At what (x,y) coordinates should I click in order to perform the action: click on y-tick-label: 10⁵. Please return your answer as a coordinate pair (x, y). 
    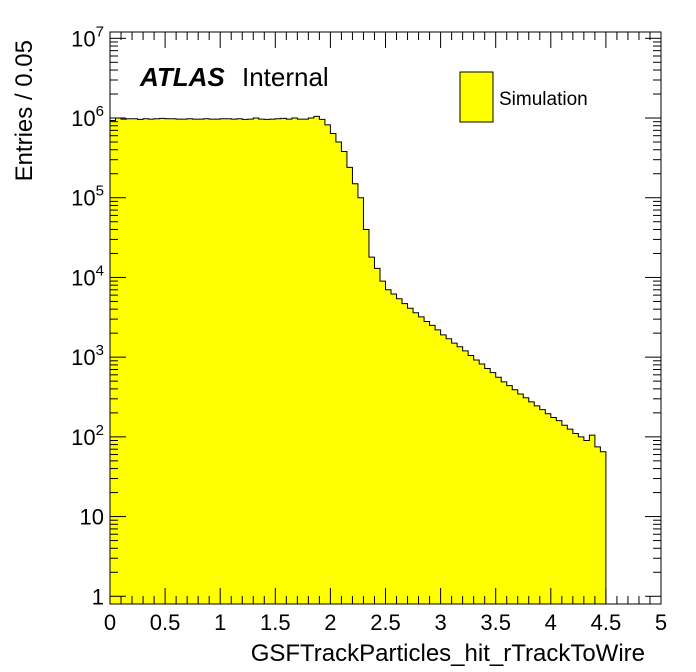
    Looking at the image, I should click on (87, 197).